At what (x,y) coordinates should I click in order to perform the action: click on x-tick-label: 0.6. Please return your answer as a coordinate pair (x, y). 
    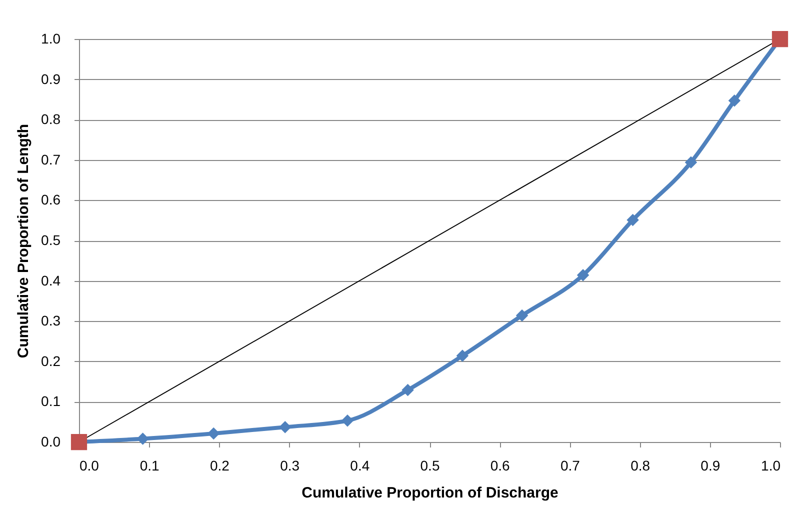
    Looking at the image, I should click on (500, 466).